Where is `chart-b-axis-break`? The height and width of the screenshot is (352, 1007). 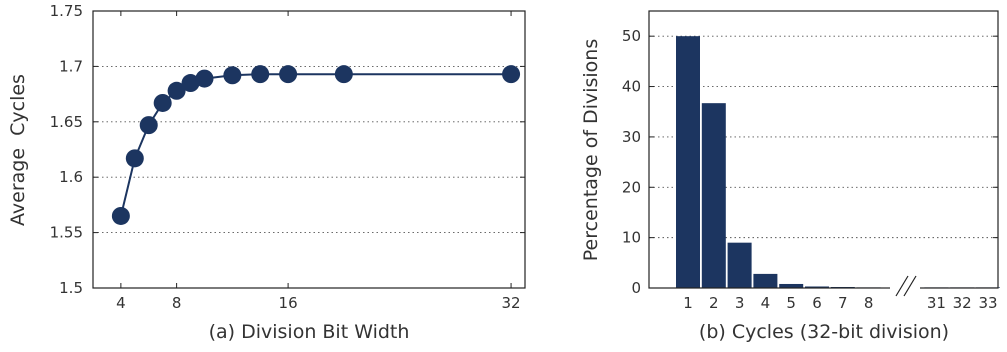
chart-b-axis-break is located at coordinates (905, 286).